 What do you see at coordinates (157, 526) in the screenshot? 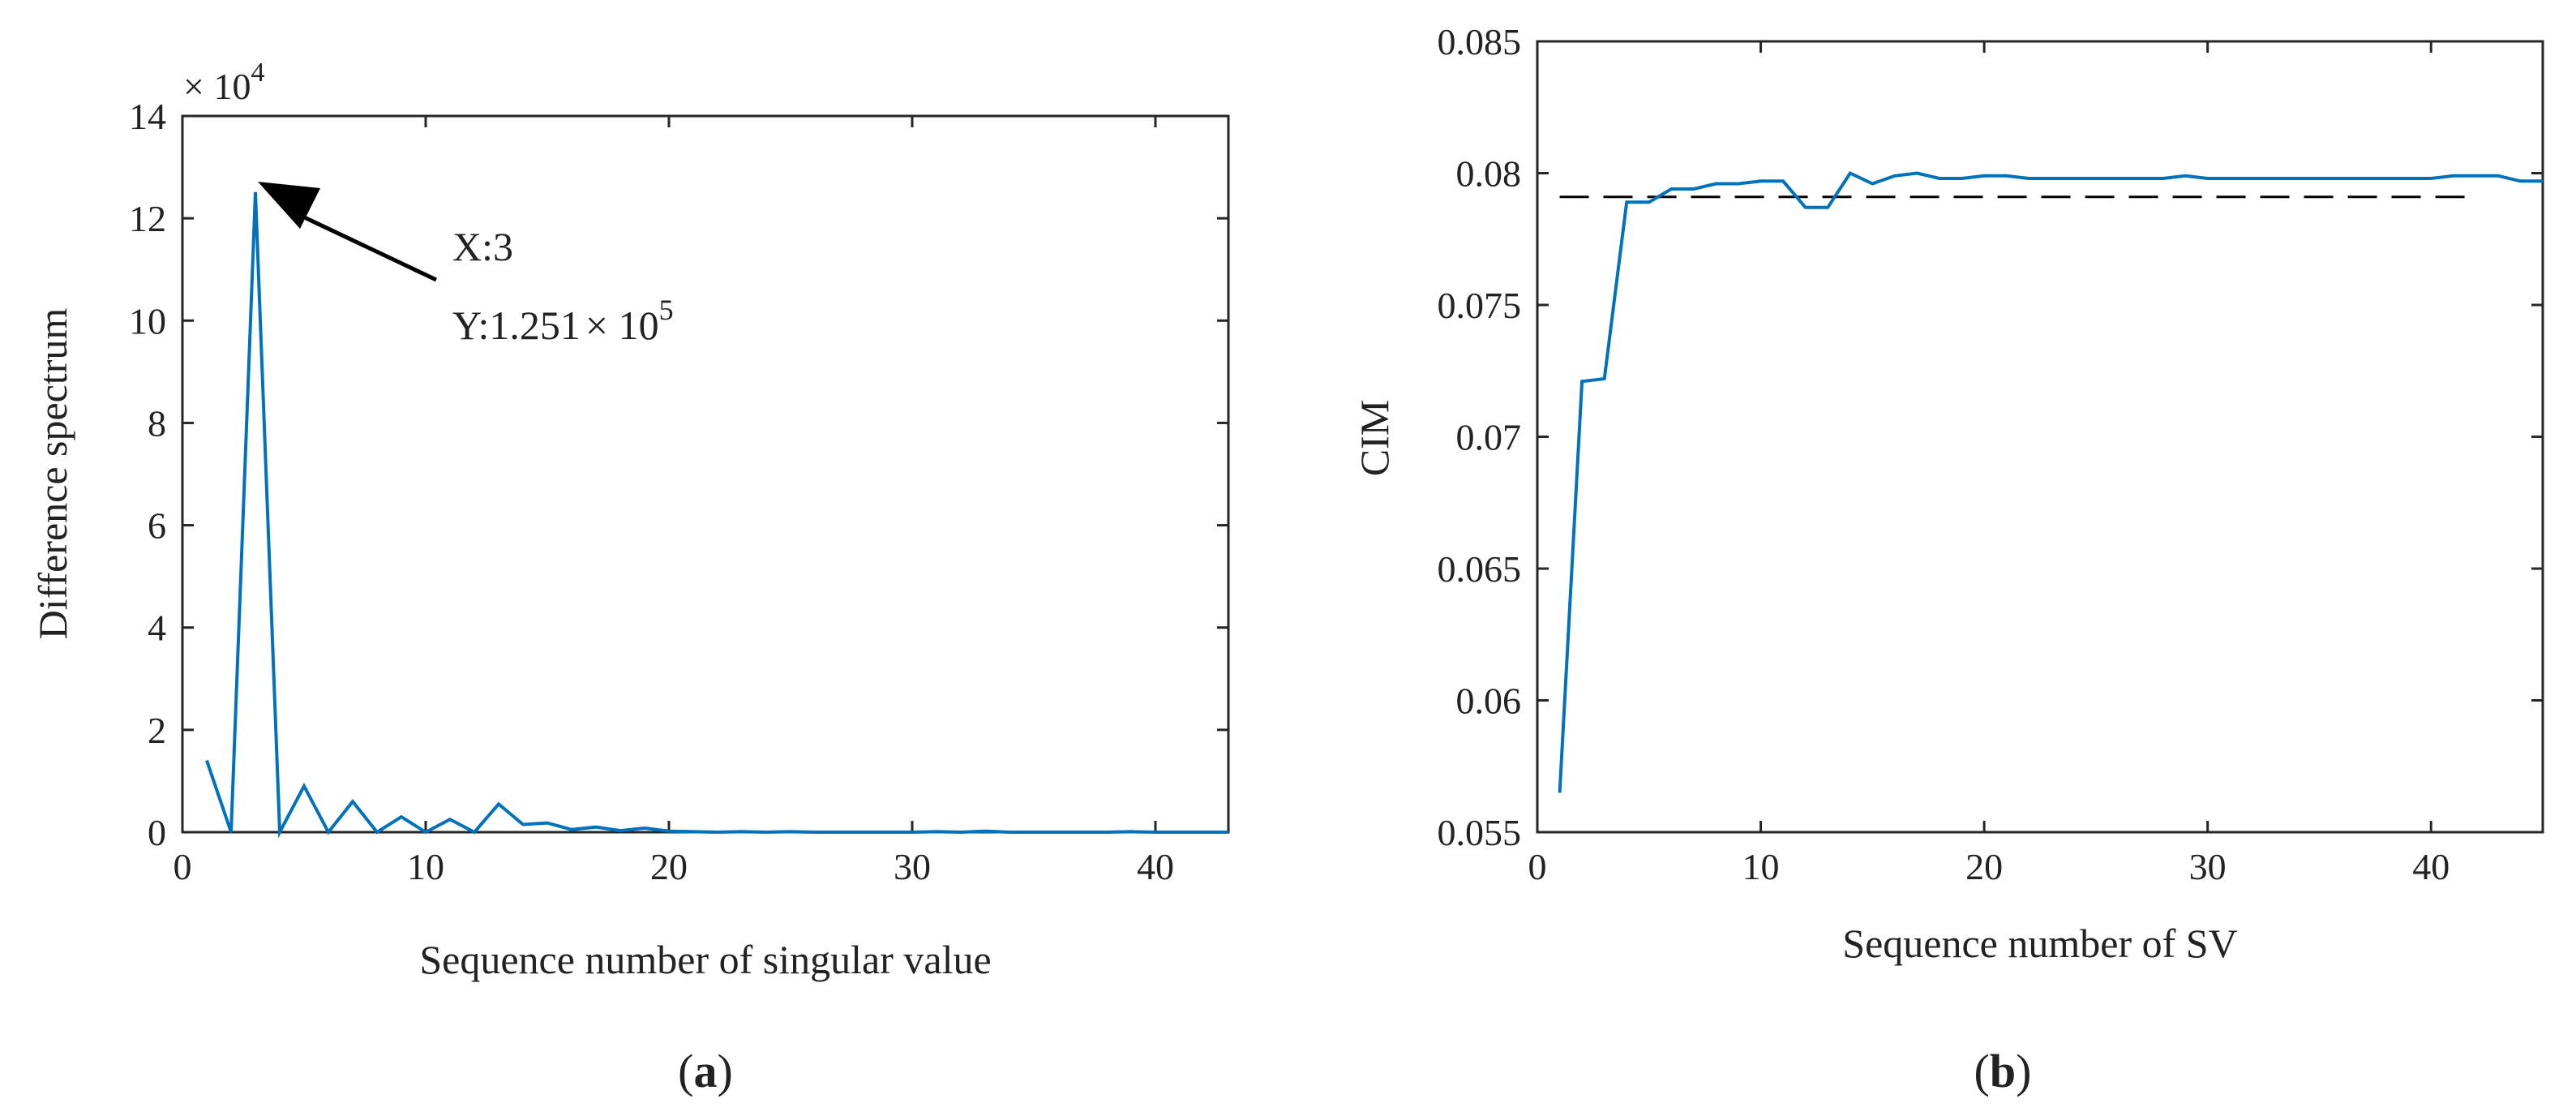
I see `y-tick-label: 6` at bounding box center [157, 526].